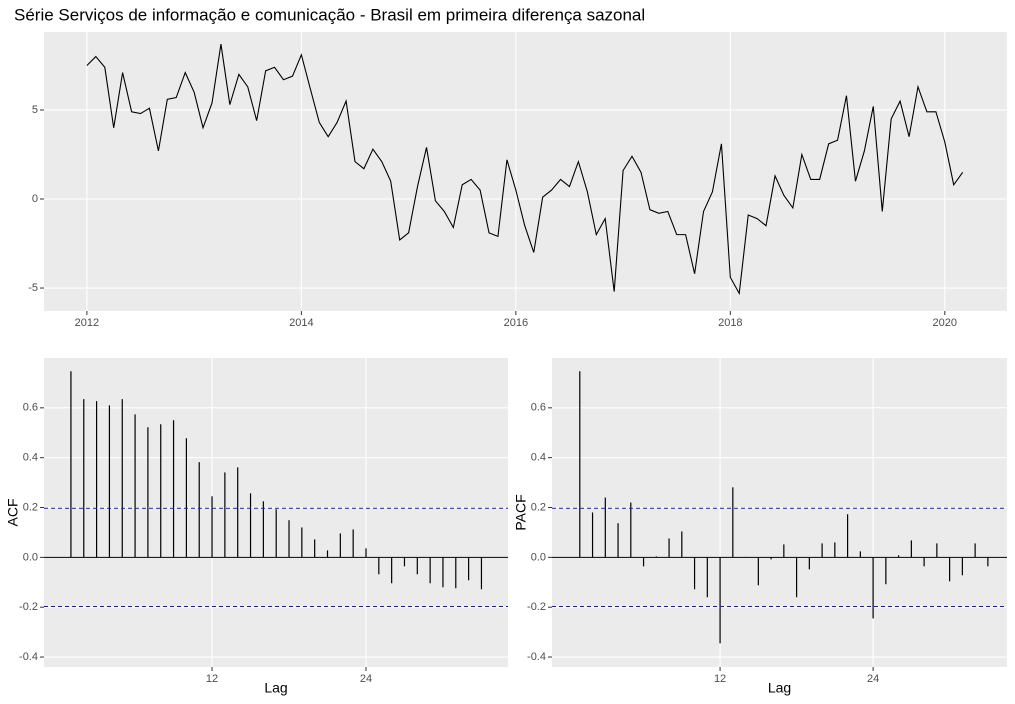 This screenshot has height=704, width=1015. I want to click on y-tick-label: 0, so click(35, 199).